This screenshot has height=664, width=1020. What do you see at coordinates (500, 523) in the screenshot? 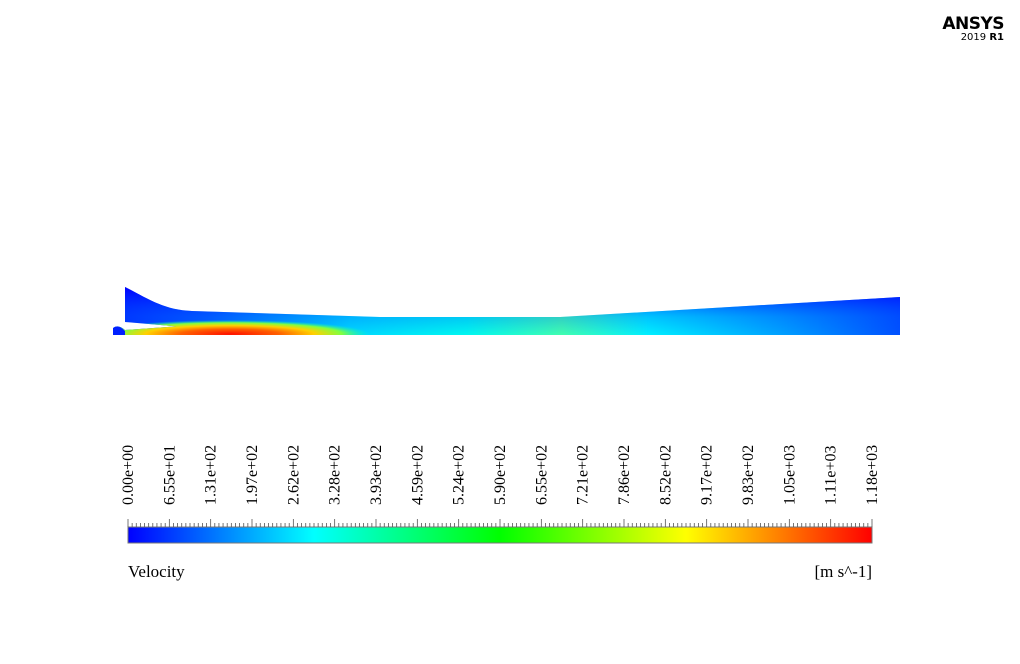
I see `colorbar-ticks` at bounding box center [500, 523].